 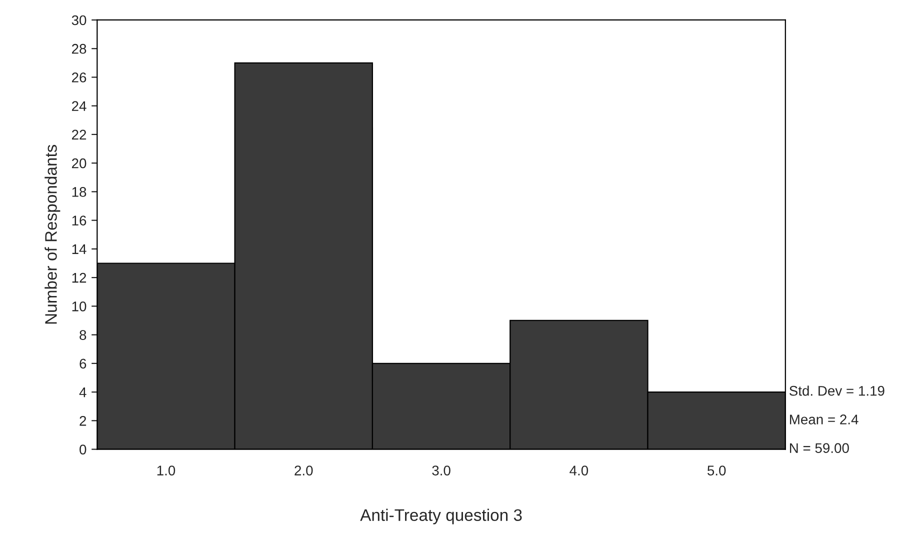 What do you see at coordinates (579, 471) in the screenshot?
I see `x-tick-label: 4.0` at bounding box center [579, 471].